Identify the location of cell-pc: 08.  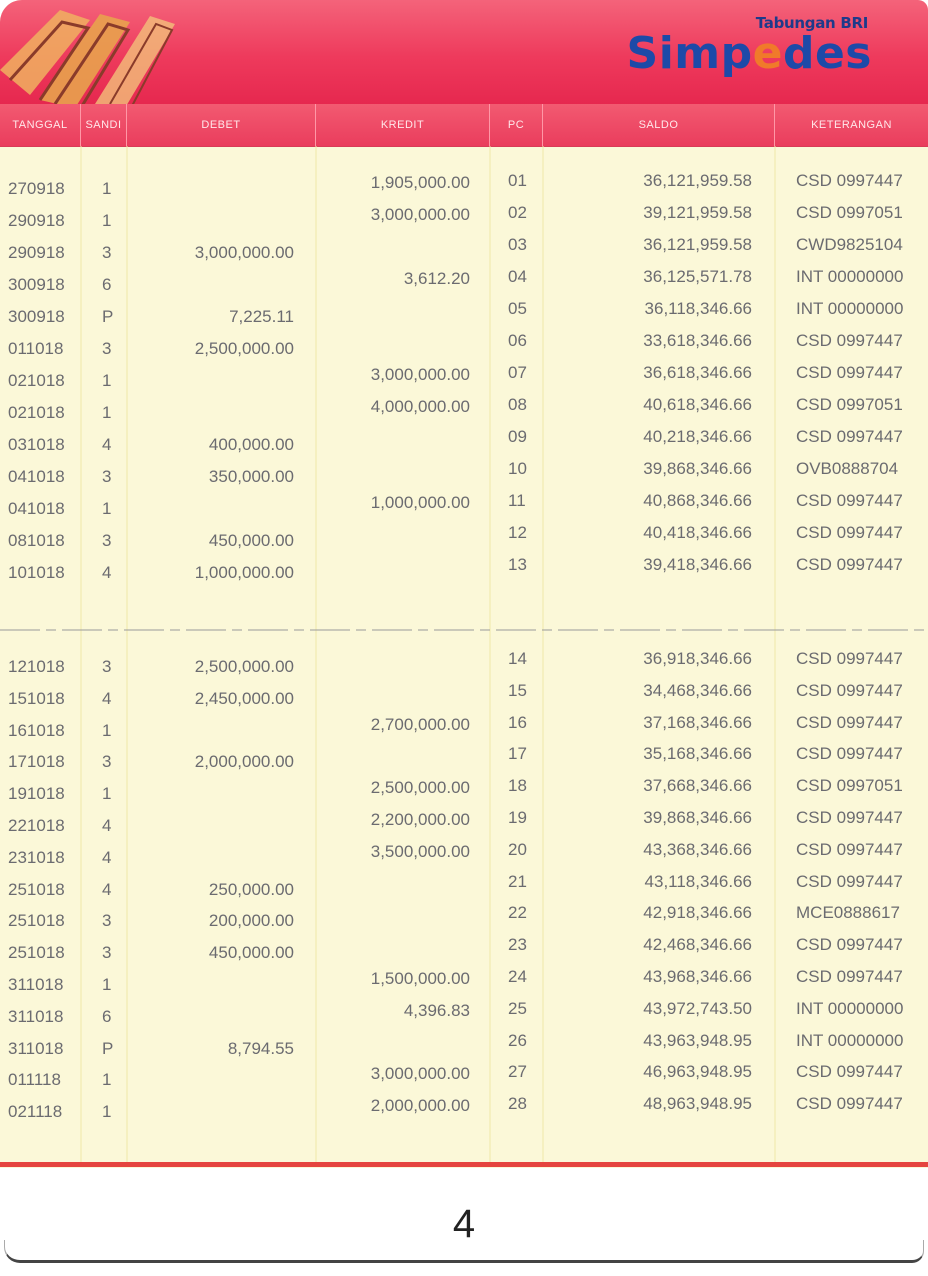
(517, 404).